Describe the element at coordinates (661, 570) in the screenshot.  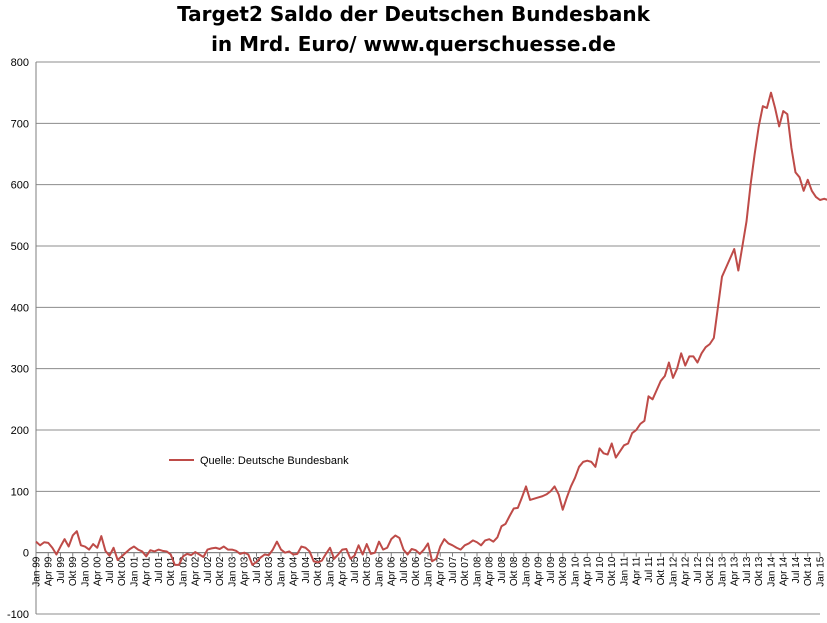
I see `x-tick-label: Okt 11` at that location.